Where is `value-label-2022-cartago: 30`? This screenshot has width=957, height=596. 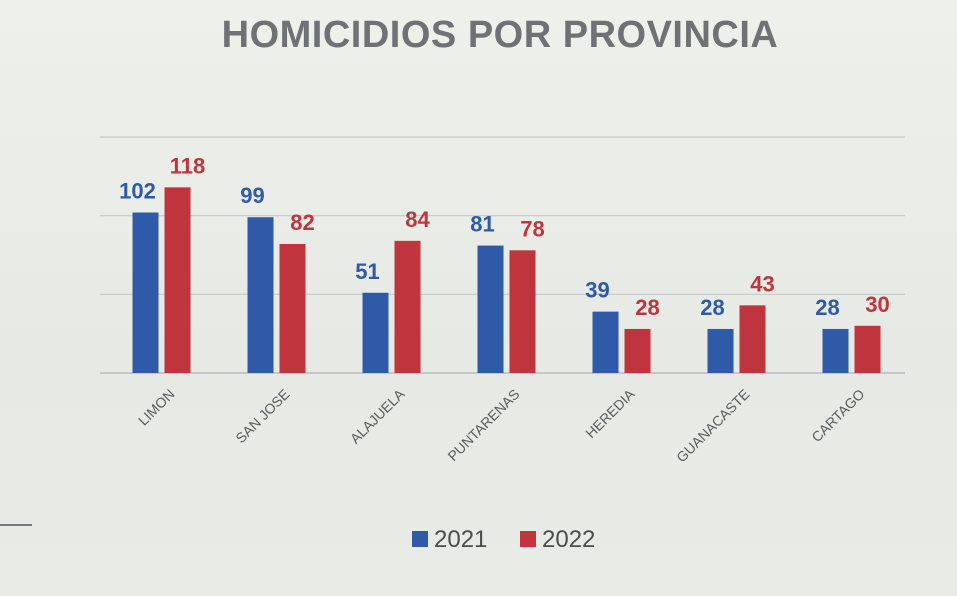 value-label-2022-cartago: 30 is located at coordinates (877, 304).